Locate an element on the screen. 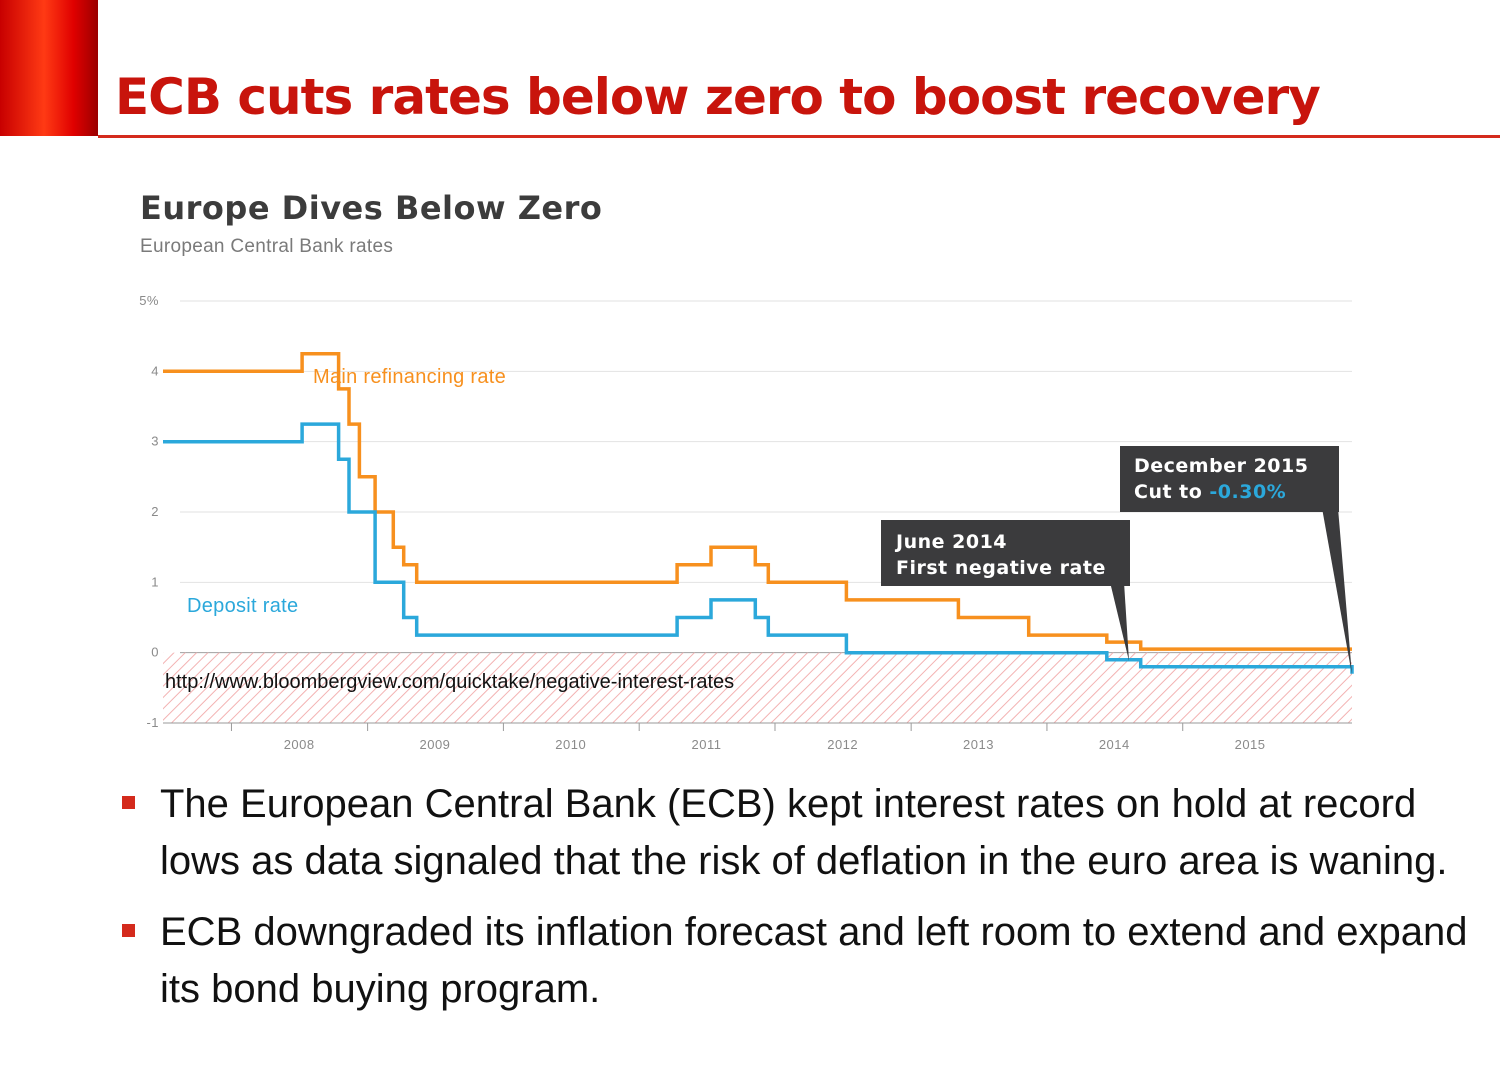 The image size is (1500, 1086). x-tick-label: 2009 is located at coordinates (434, 744).